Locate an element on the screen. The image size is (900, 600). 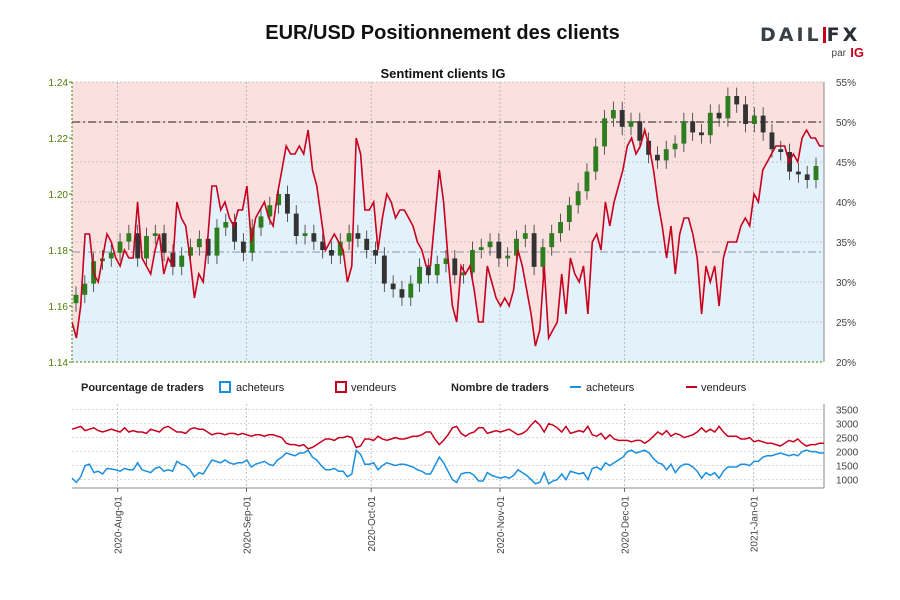
price-tick-label: 1.14 is located at coordinates (59, 363).